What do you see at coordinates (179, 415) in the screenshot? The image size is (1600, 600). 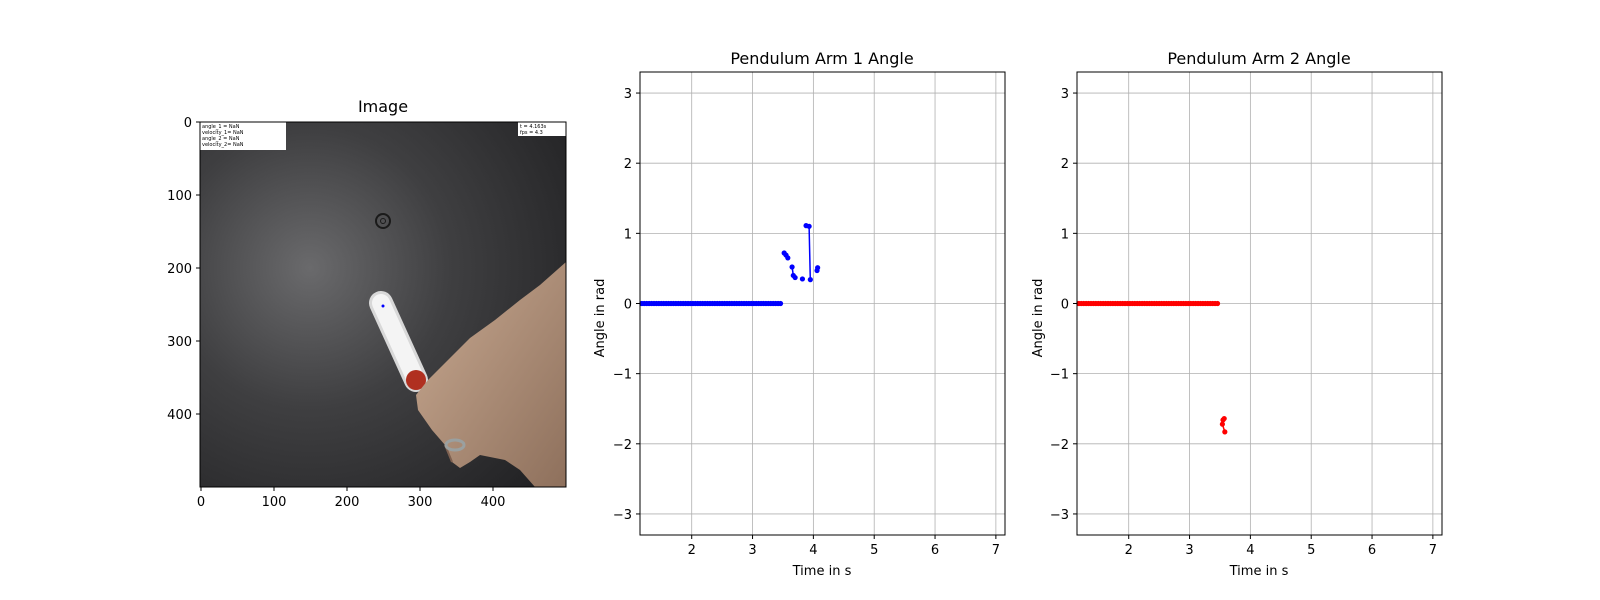 I see `image-y-tick-label: 400` at bounding box center [179, 415].